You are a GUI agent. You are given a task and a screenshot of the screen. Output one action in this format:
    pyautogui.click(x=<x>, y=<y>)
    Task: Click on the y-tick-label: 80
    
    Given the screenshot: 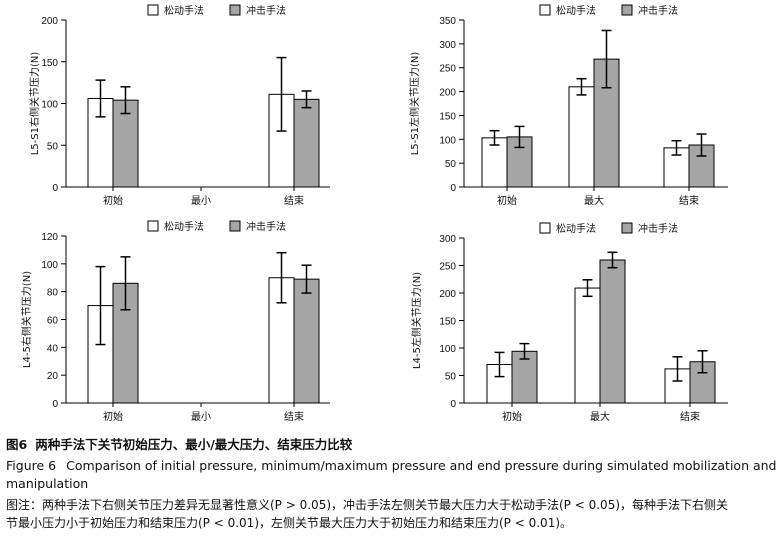 What is the action you would take?
    pyautogui.click(x=53, y=293)
    